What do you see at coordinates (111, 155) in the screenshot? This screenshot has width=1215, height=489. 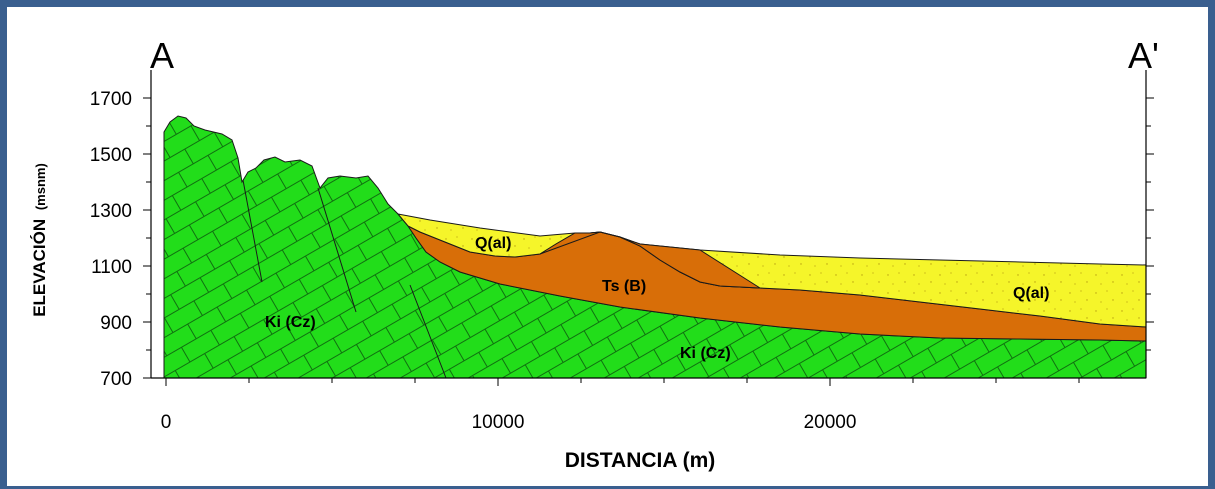 I see `y-tick-label: 1500` at bounding box center [111, 155].